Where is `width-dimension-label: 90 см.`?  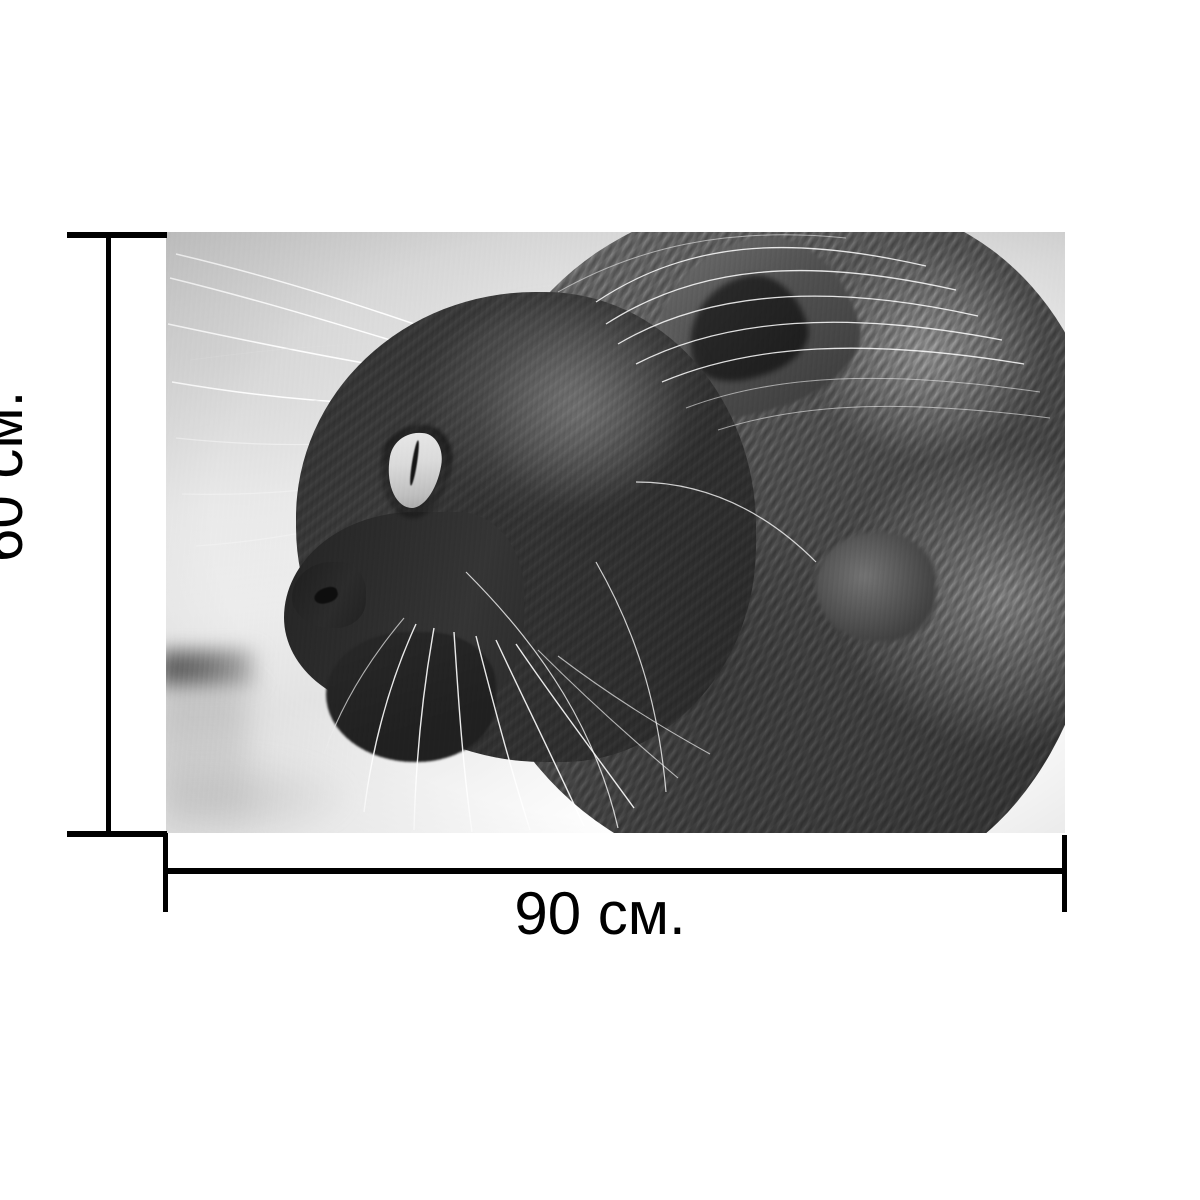
width-dimension-label: 90 см. is located at coordinates (600, 913).